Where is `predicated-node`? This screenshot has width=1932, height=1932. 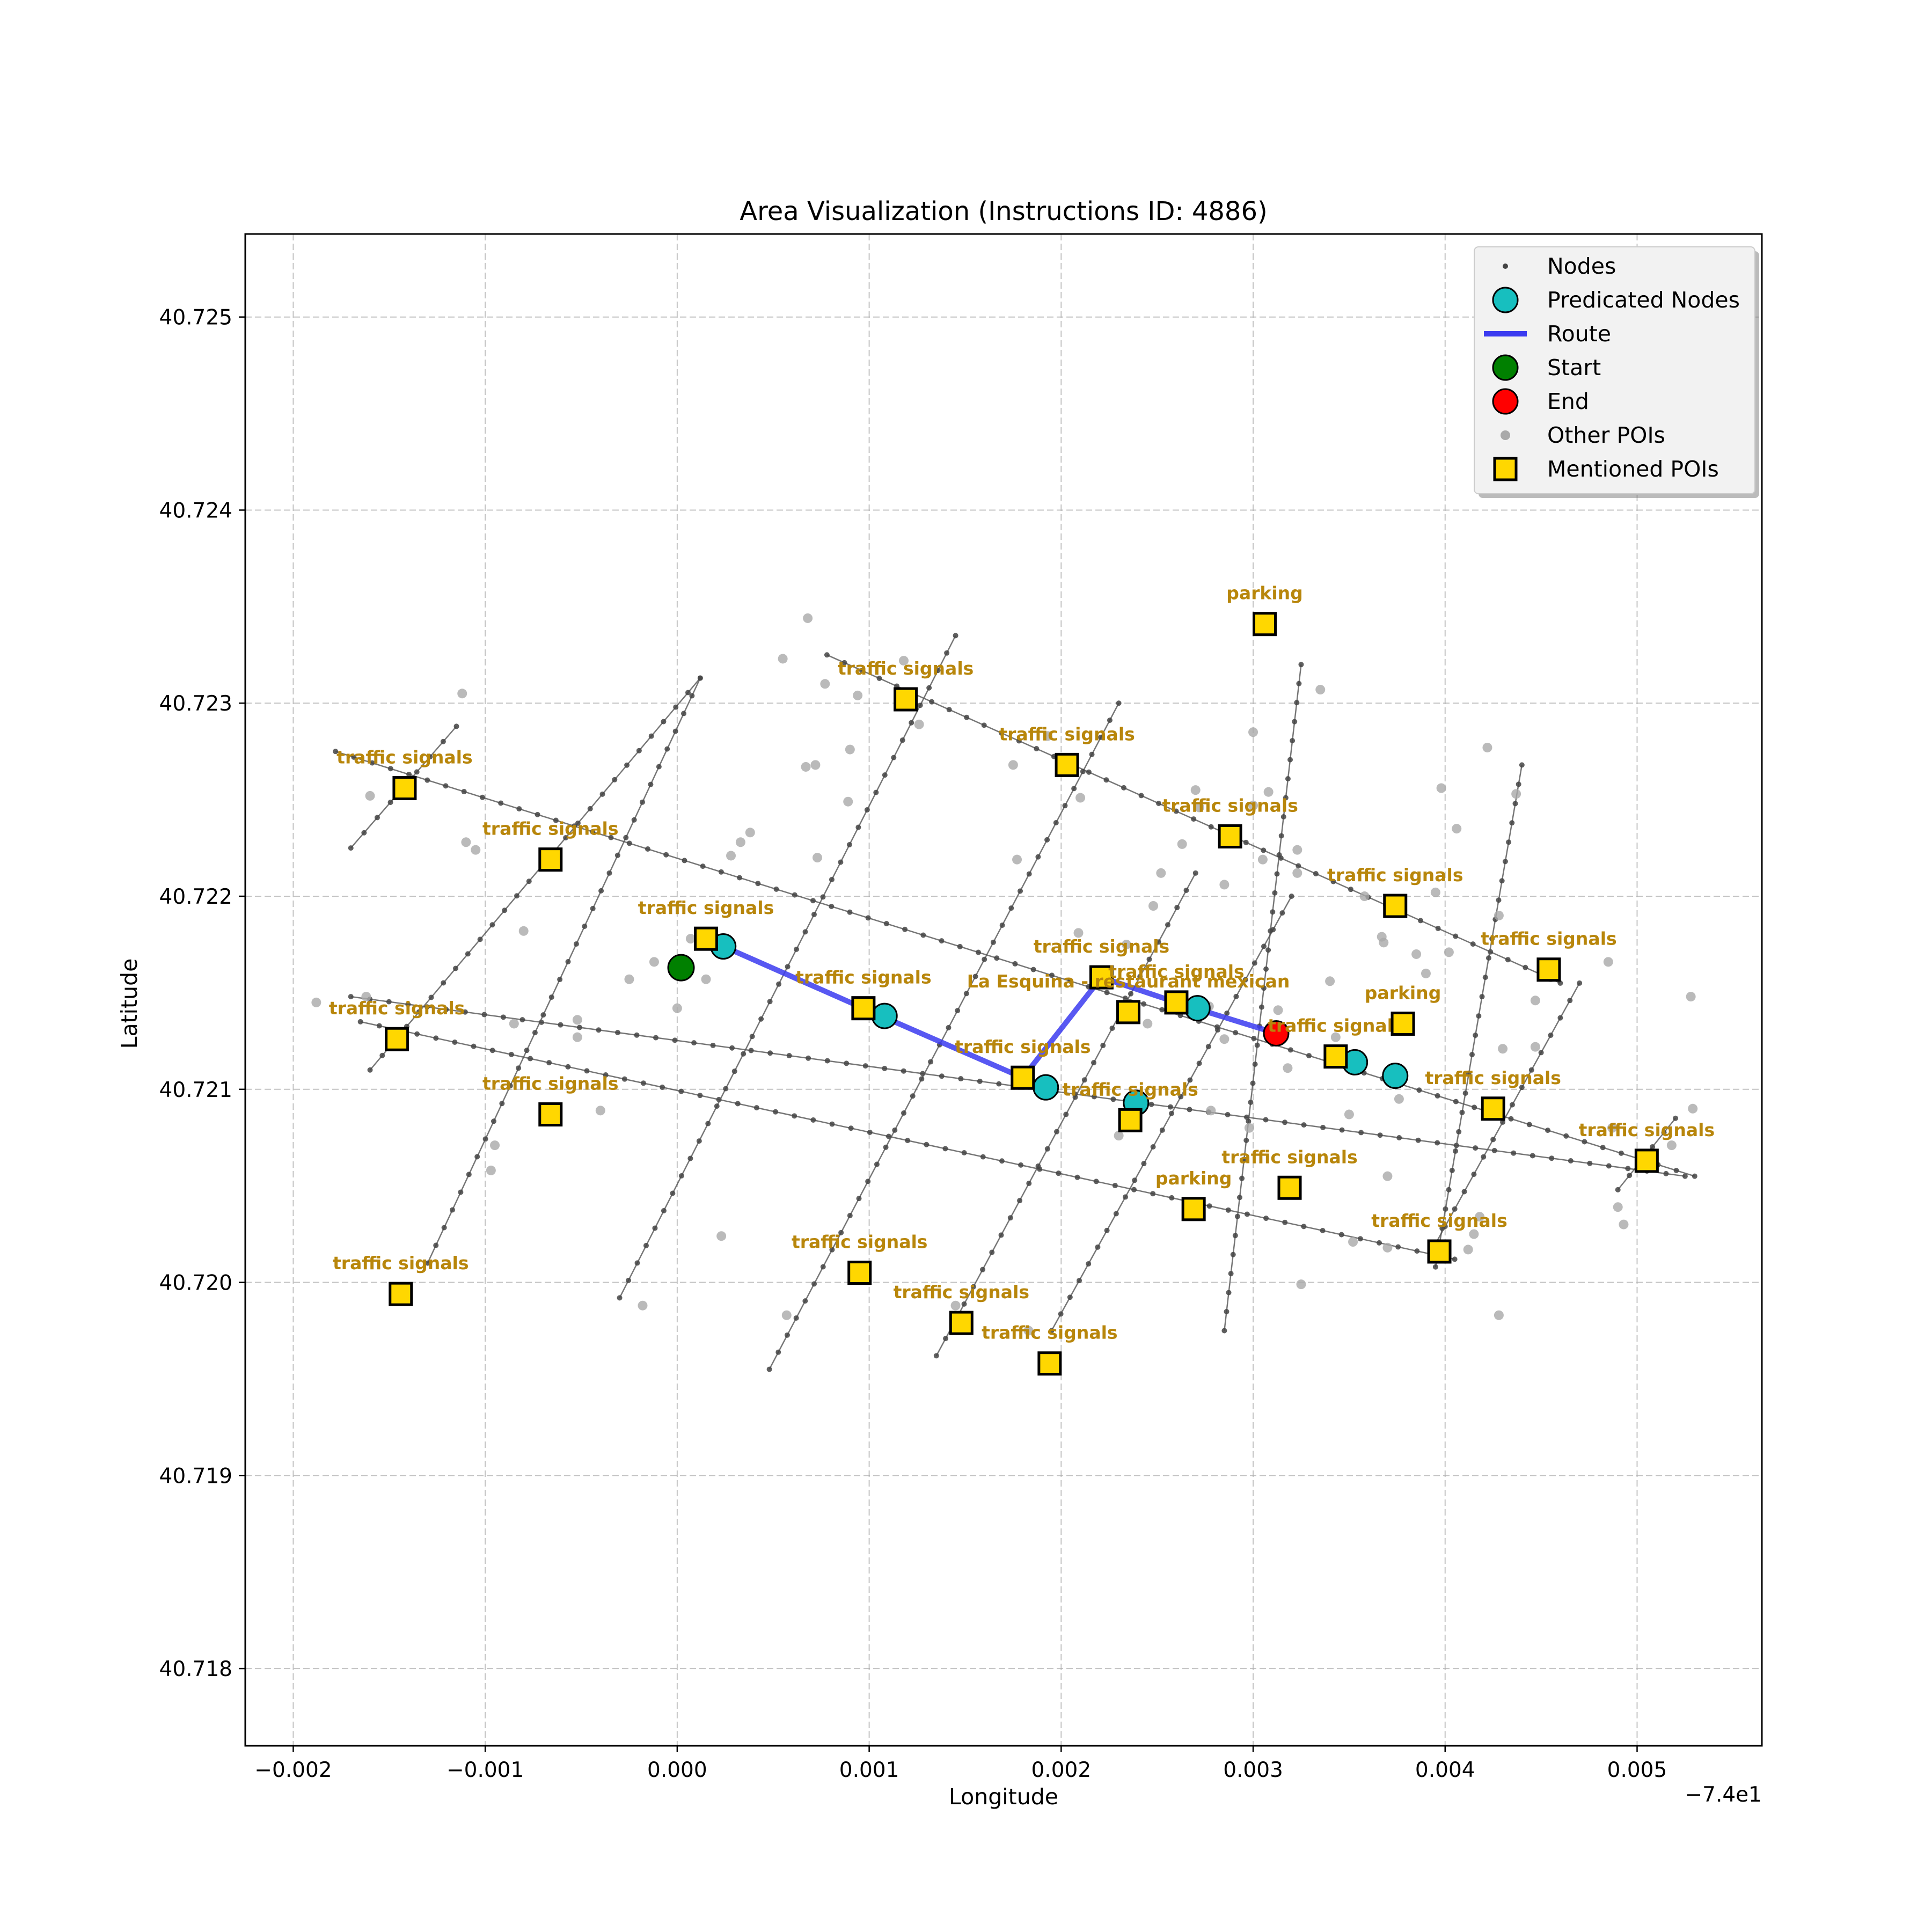
predicated-node is located at coordinates (1046, 1087).